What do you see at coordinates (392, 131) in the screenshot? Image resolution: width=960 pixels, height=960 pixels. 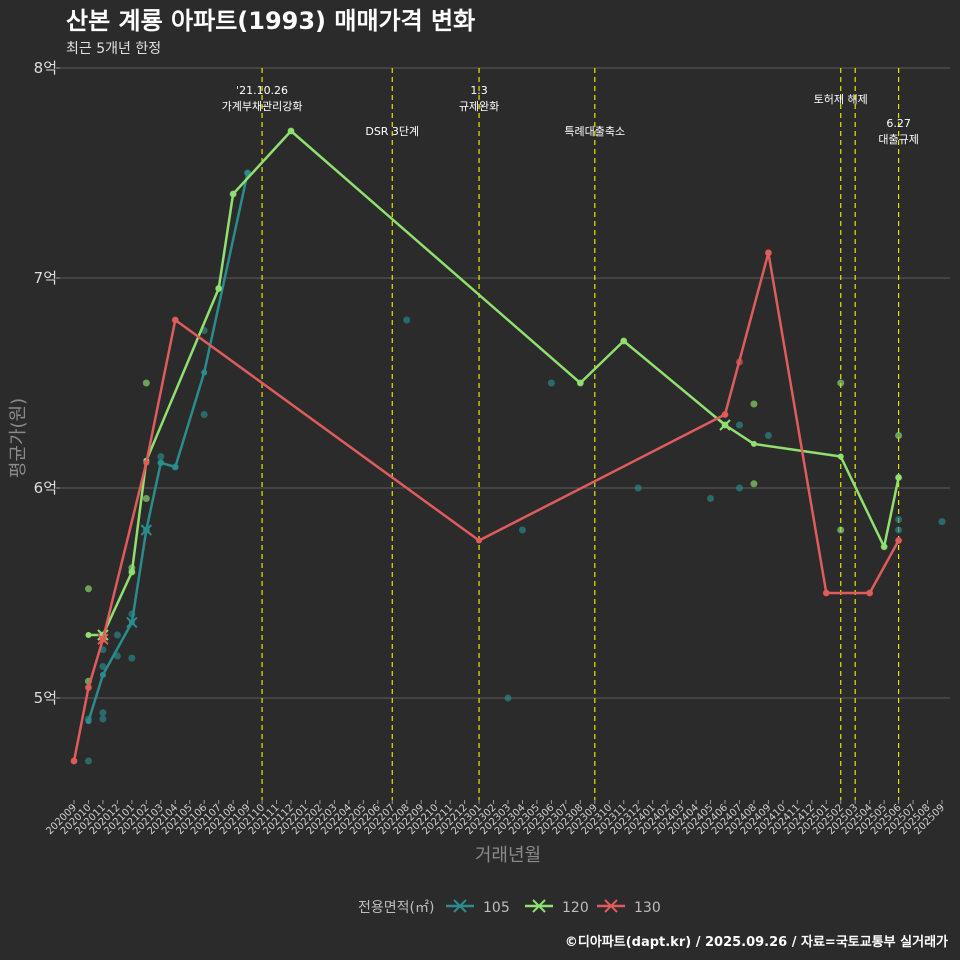 I see `annotation-label-202207: DSR 3단계` at bounding box center [392, 131].